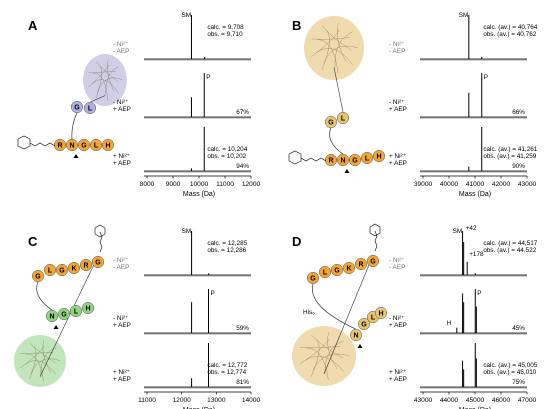  What do you see at coordinates (251, 400) in the screenshot?
I see `x-tick-label: 14000` at bounding box center [251, 400].